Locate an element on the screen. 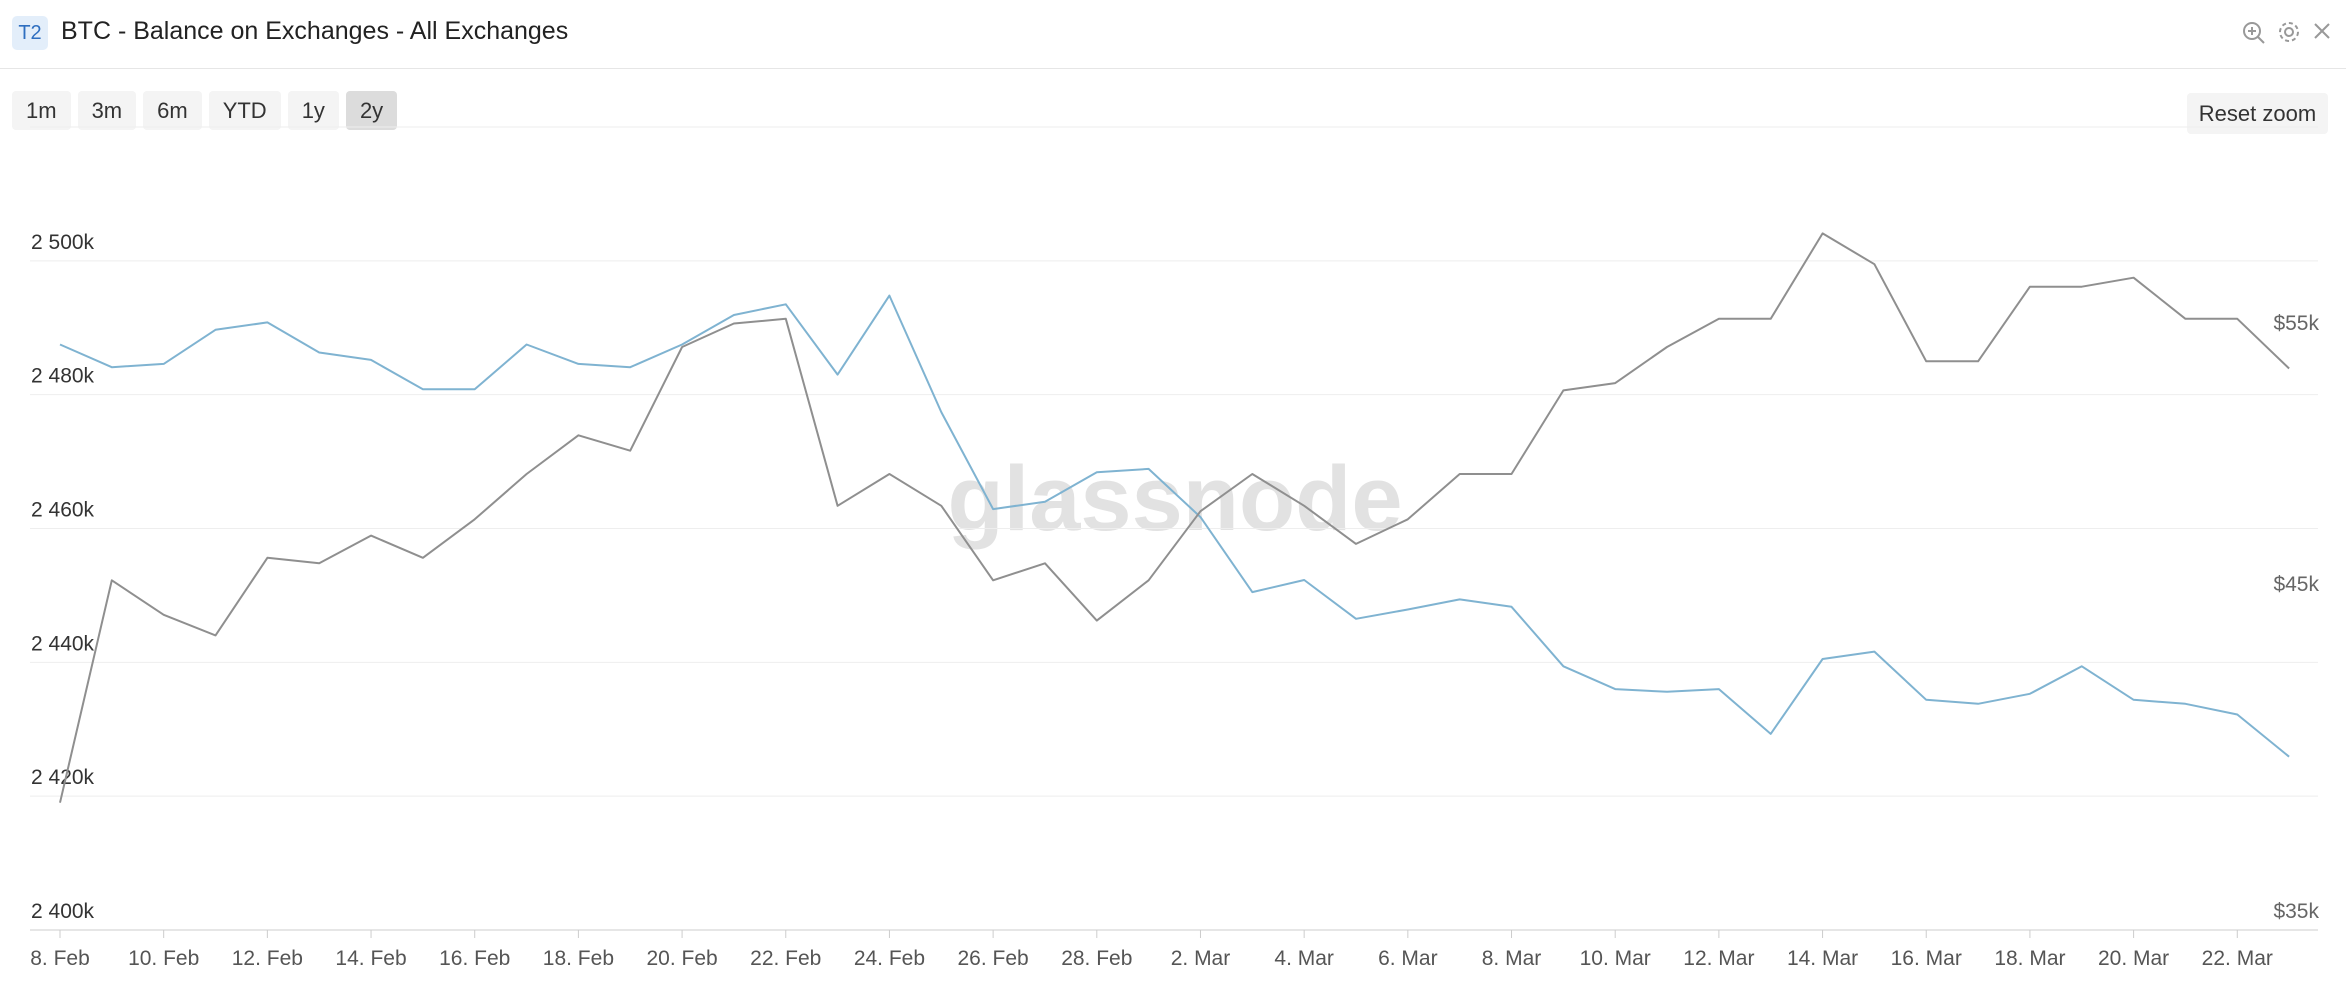 The width and height of the screenshot is (2346, 996). x-tick-label: 8. Feb is located at coordinates (60, 958).